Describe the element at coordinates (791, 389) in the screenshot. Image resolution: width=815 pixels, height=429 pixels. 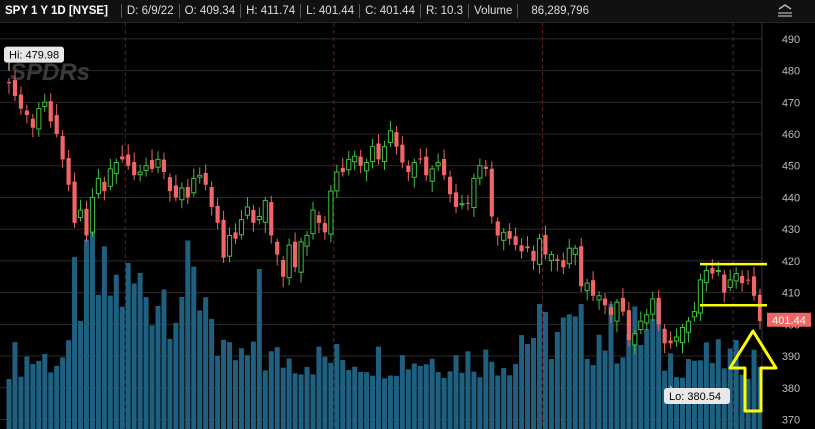
I see `y-tick-label: 380` at that location.